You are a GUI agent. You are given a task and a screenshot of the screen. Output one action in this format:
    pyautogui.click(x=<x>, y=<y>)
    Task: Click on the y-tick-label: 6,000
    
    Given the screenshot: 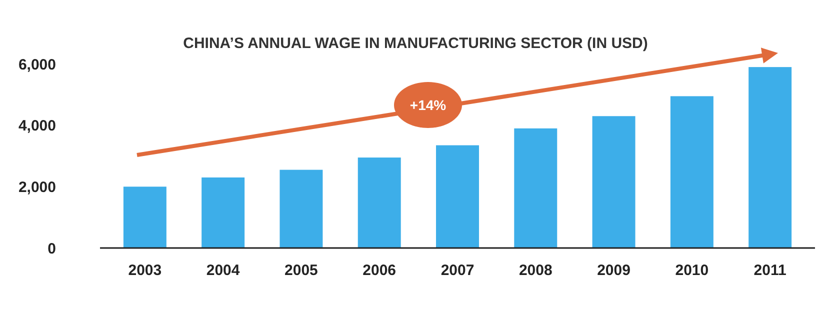 What is the action you would take?
    pyautogui.click(x=37, y=65)
    